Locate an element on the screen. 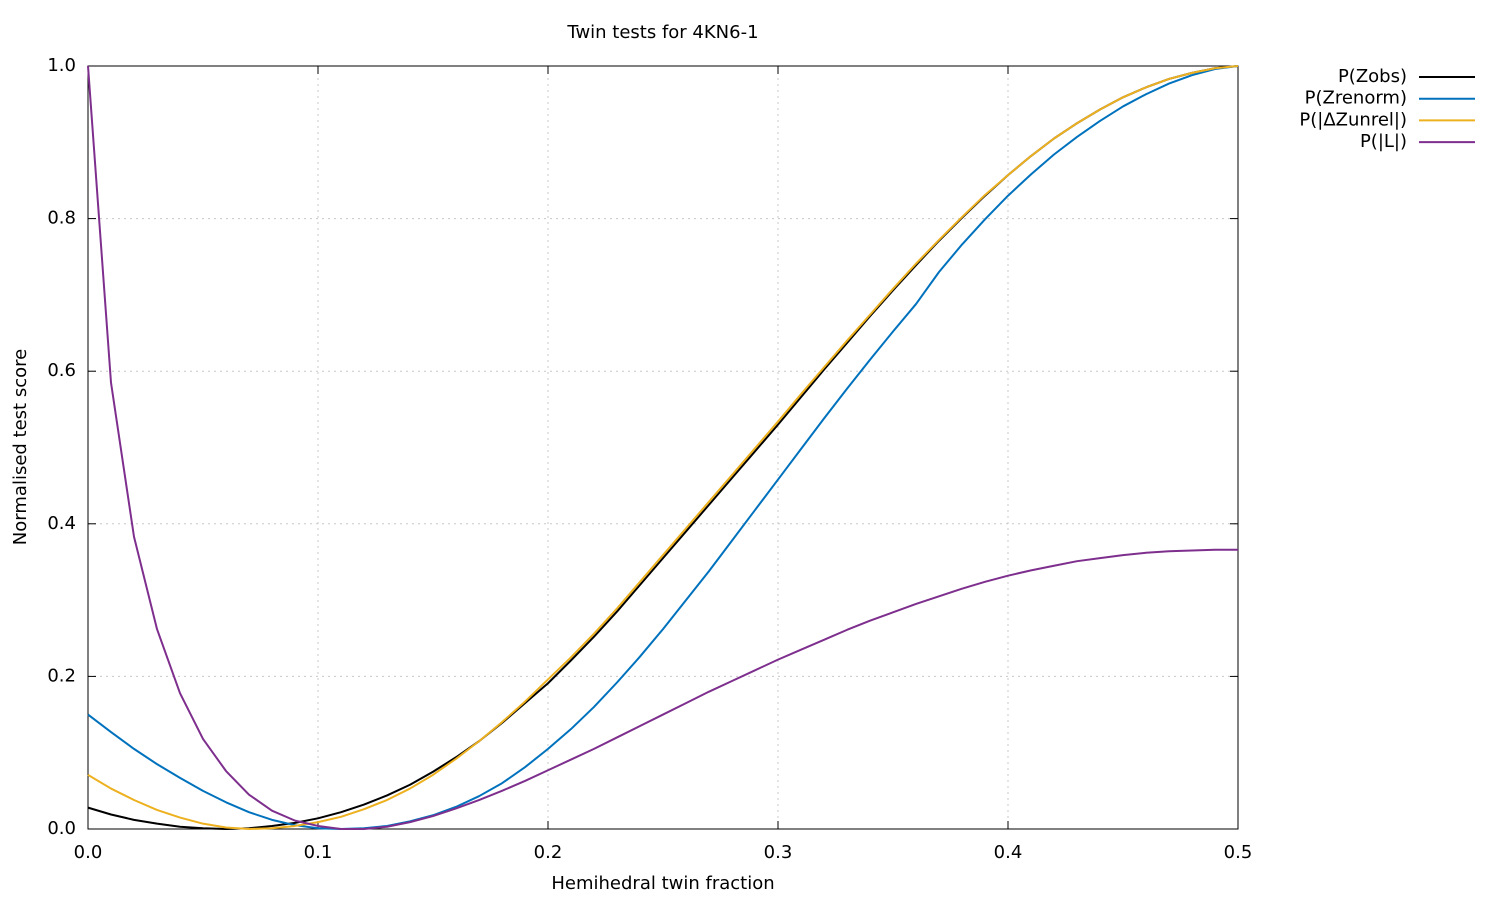  x-tick-label: 0.2 is located at coordinates (548, 852).